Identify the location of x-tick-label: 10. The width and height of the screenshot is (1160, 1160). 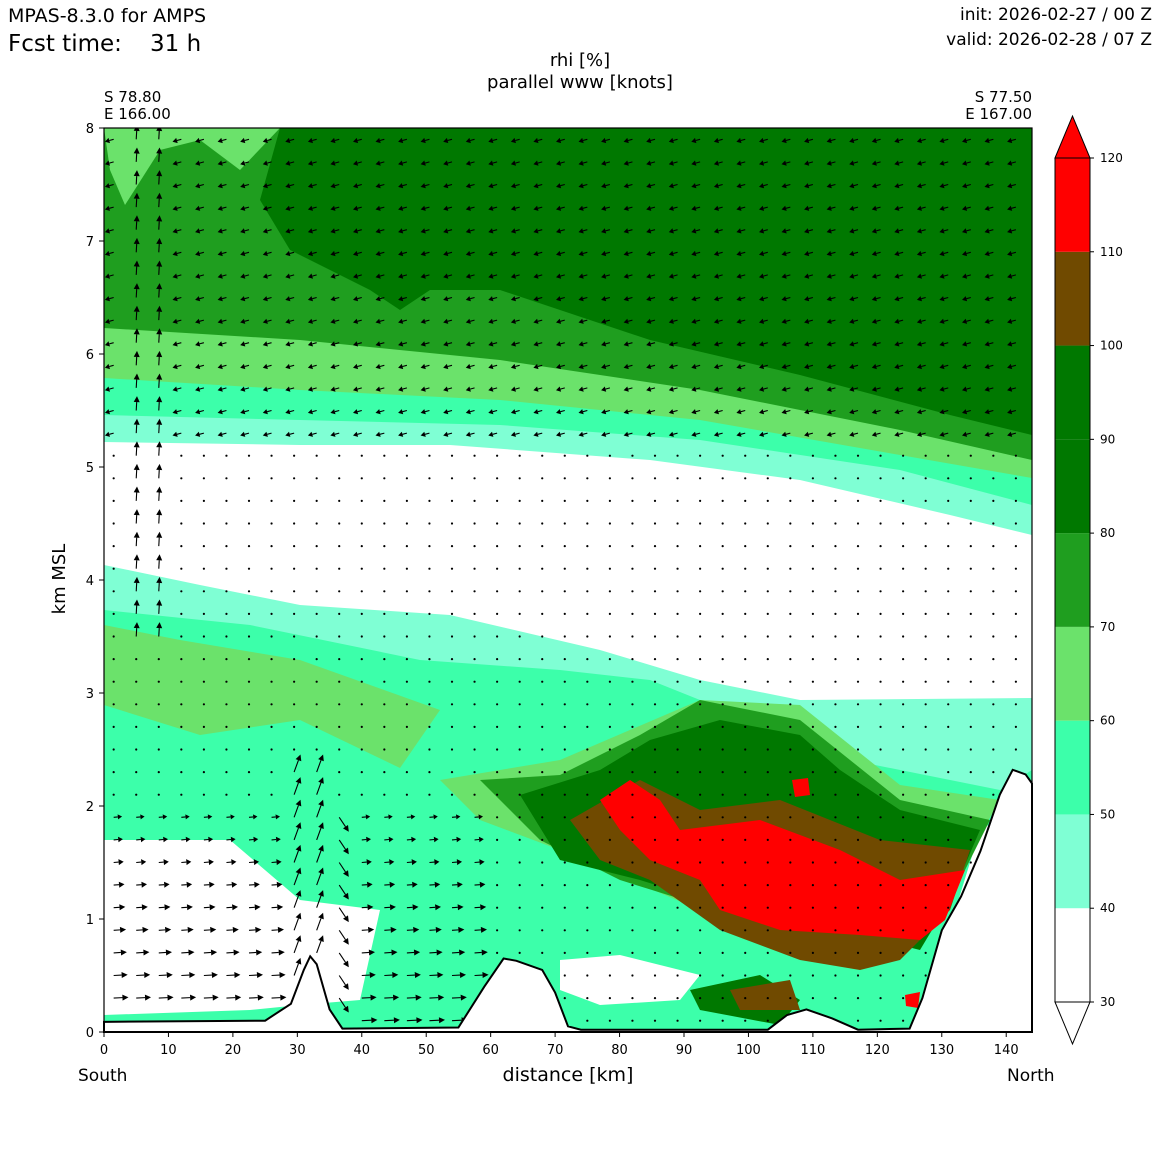
(168, 1050).